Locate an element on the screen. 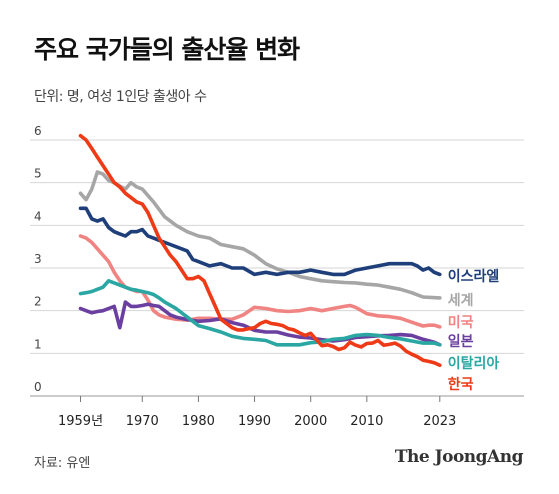 Image resolution: width=559 pixels, height=494 pixels. series-line-일본 is located at coordinates (260, 323).